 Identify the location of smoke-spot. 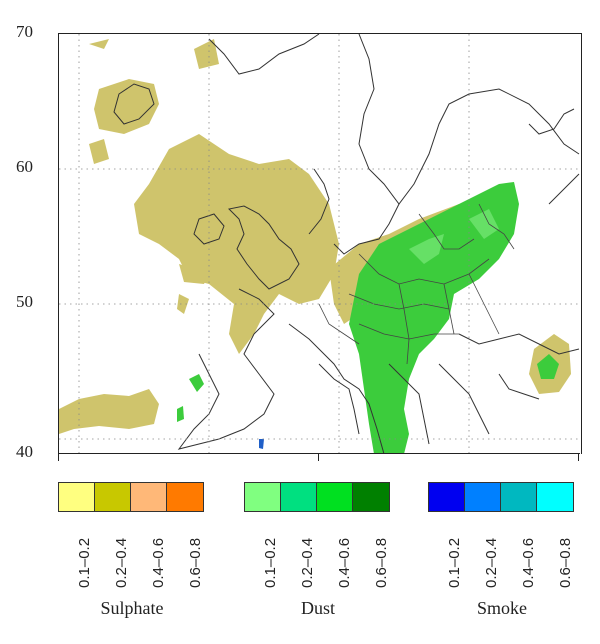
(261, 444).